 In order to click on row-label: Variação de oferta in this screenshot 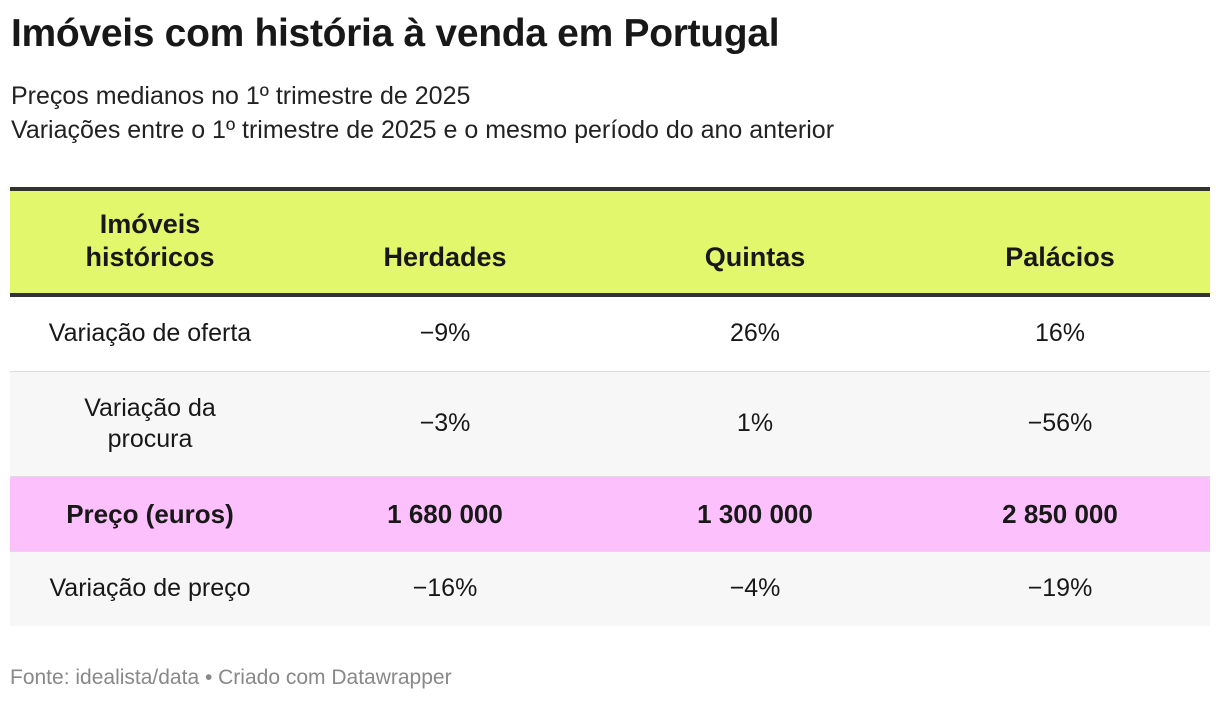, I will do `click(150, 333)`.